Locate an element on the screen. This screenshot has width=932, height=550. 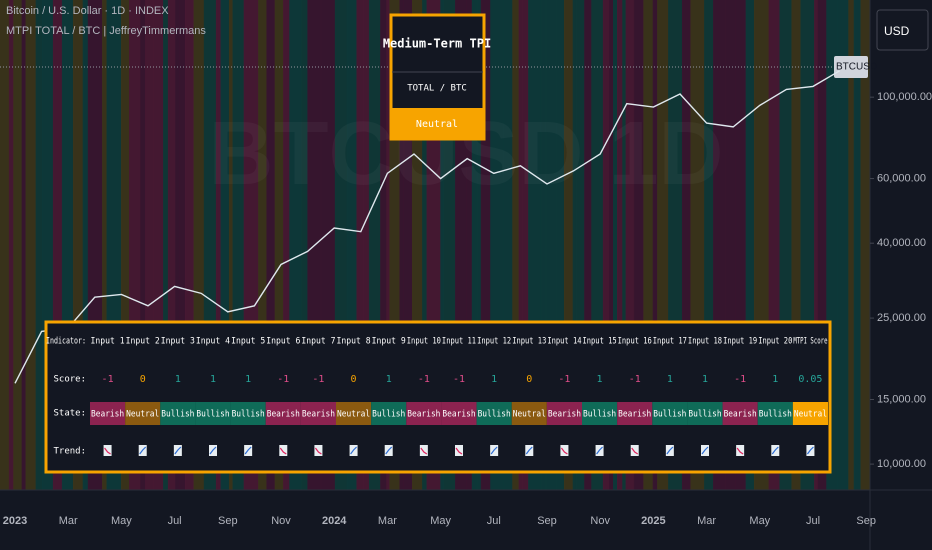
x-tick-label: 2025 is located at coordinates (653, 521).